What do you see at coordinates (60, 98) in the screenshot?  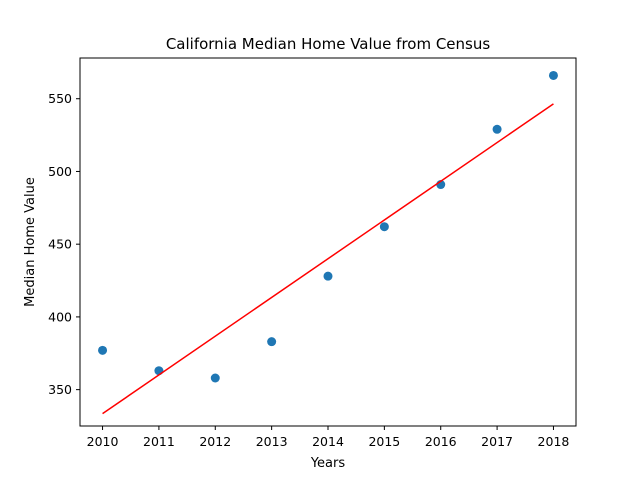 I see `y-tick-label: 550` at bounding box center [60, 98].